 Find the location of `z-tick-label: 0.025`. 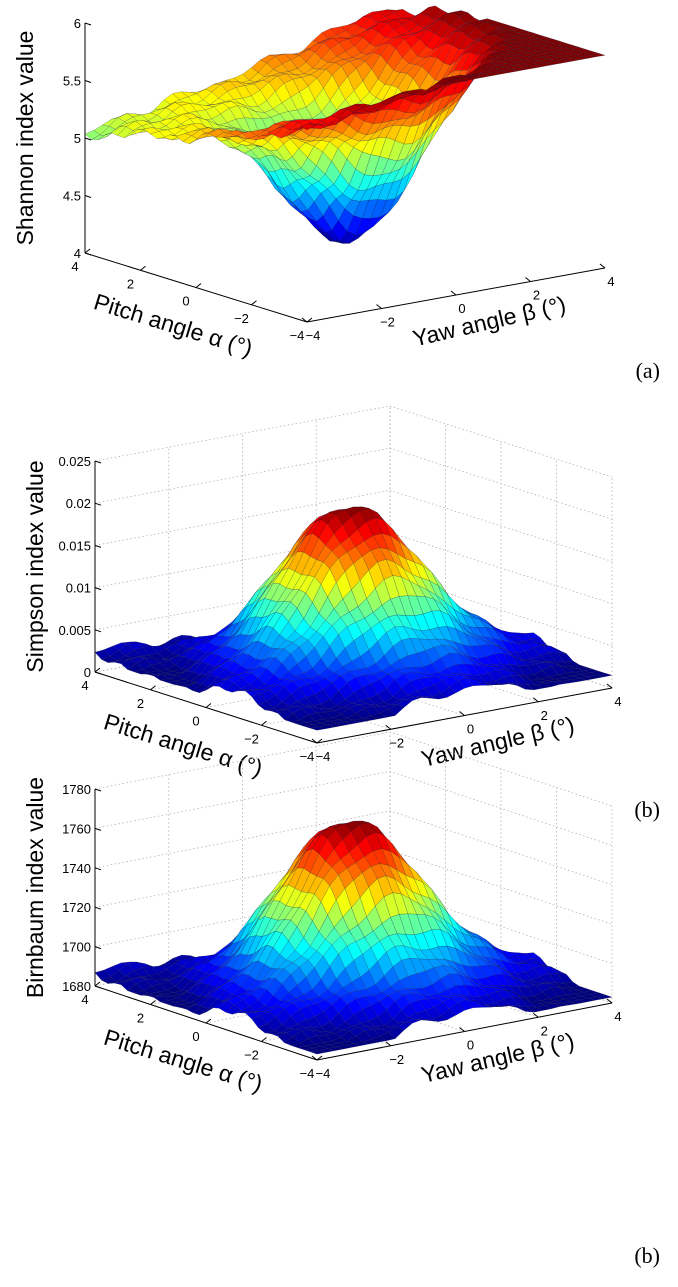

z-tick-label: 0.025 is located at coordinates (74, 461).